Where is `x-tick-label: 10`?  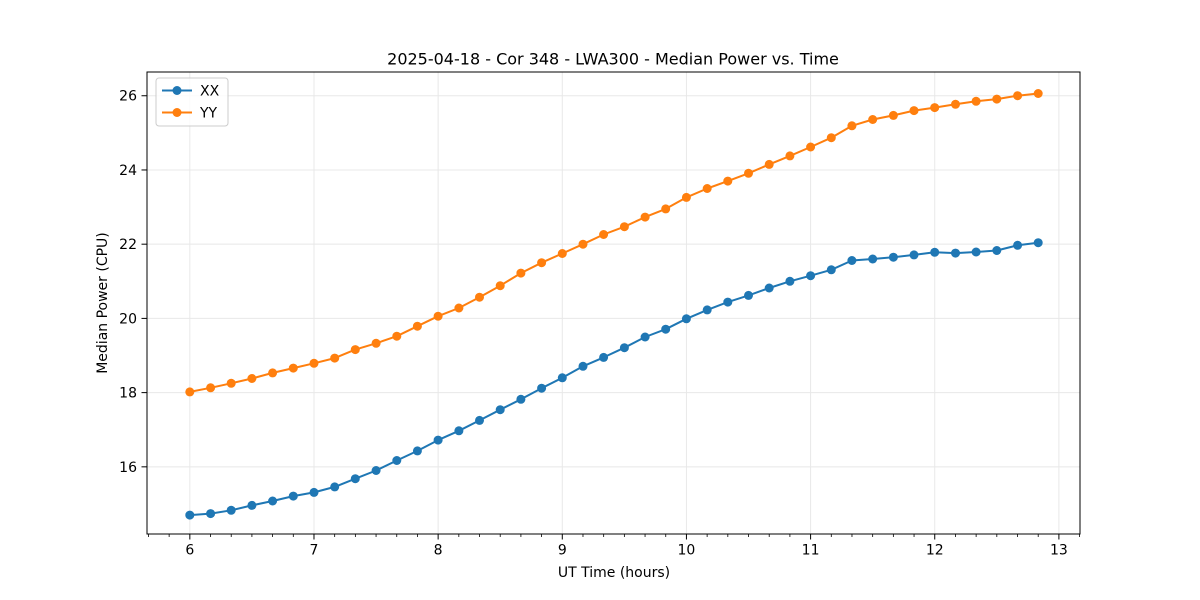
x-tick-label: 10 is located at coordinates (687, 551).